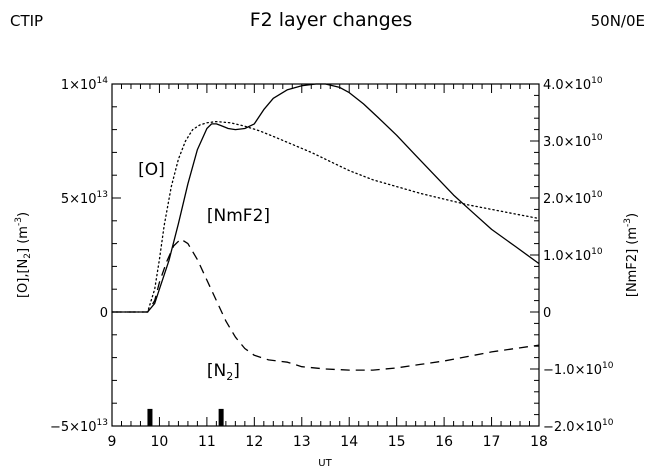 This screenshot has height=470, width=655. Describe the element at coordinates (207, 442) in the screenshot. I see `x-tick-label: 11` at that location.